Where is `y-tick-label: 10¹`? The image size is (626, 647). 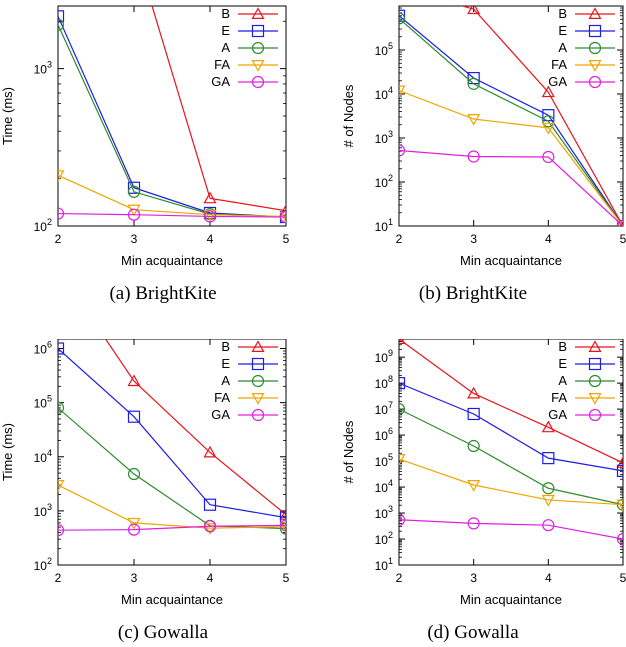 y-tick-label: 10¹ is located at coordinates (384, 225).